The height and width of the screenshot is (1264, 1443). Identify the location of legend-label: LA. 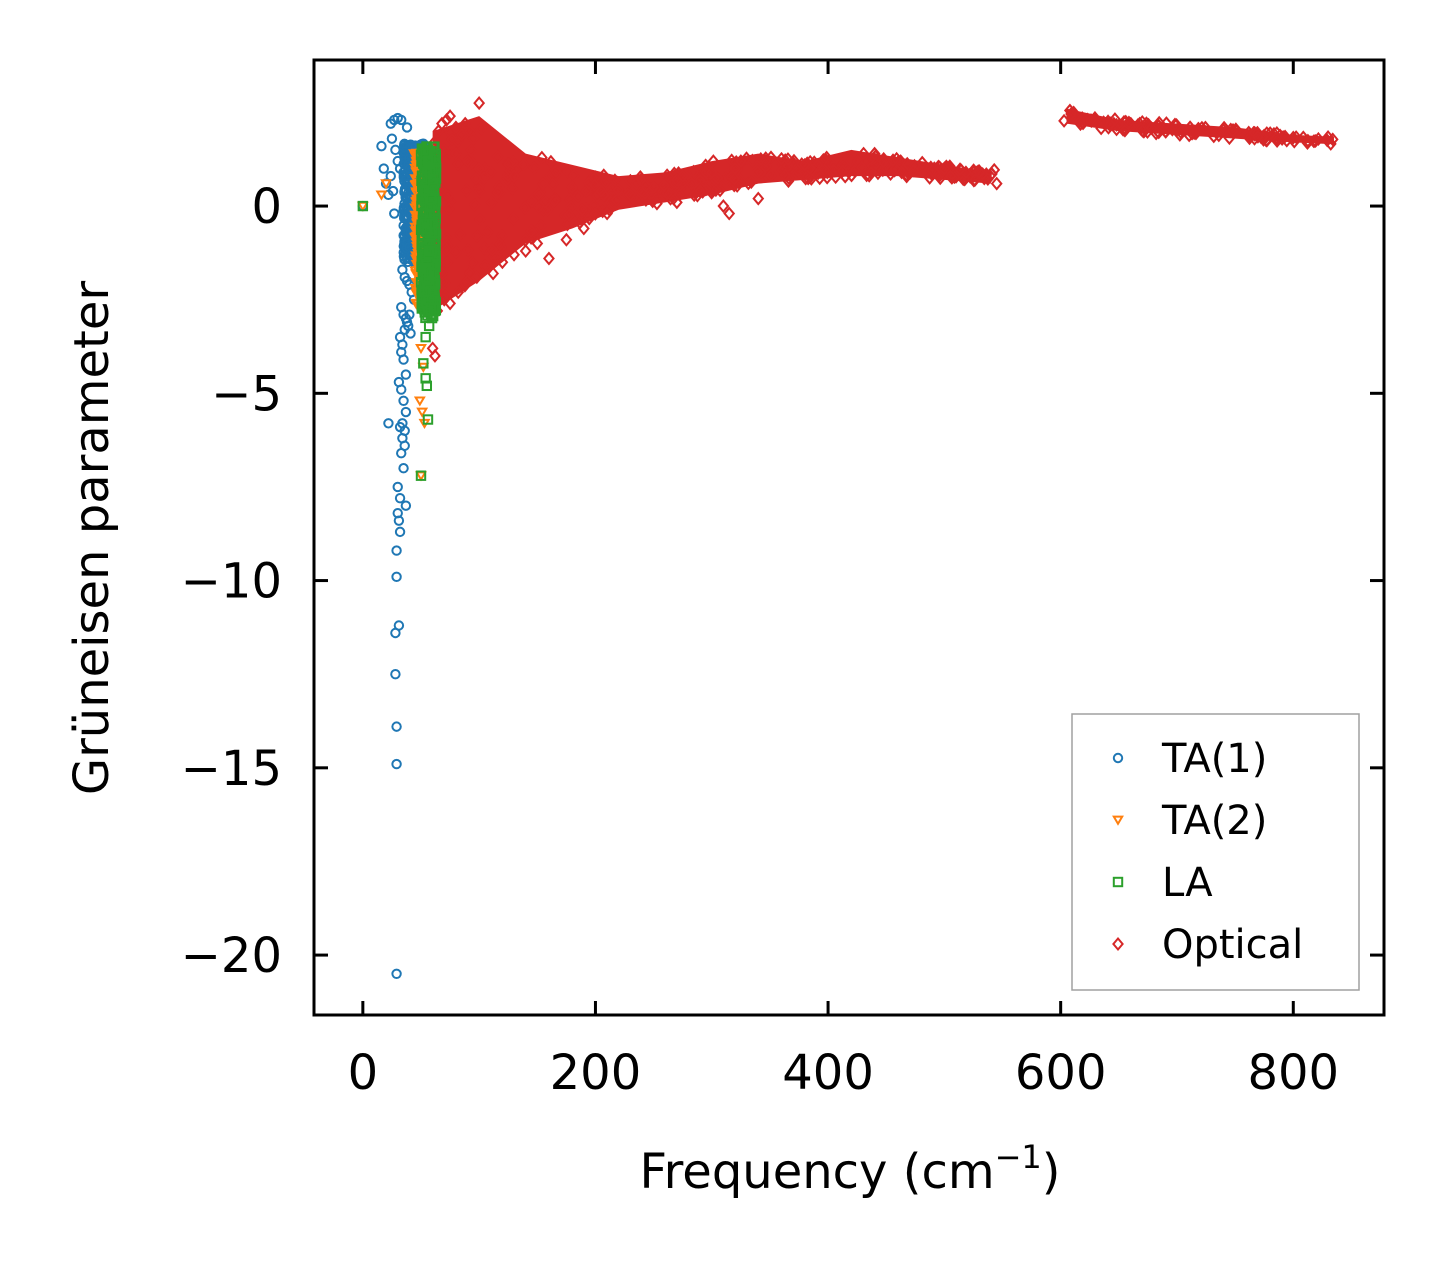
(1187, 883).